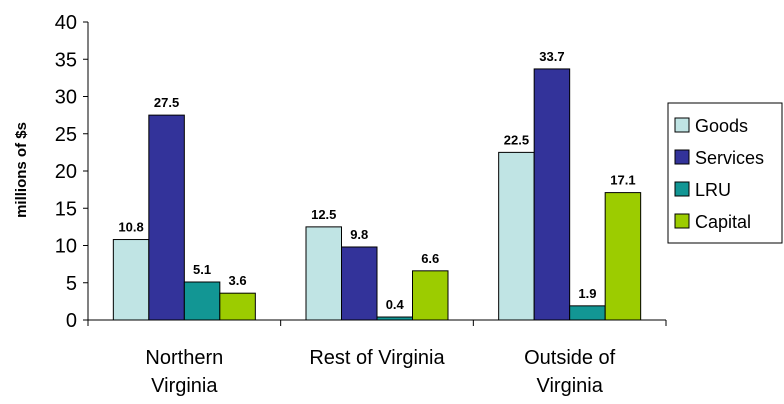 This screenshot has width=784, height=404. I want to click on data-label: 6.6, so click(430, 258).